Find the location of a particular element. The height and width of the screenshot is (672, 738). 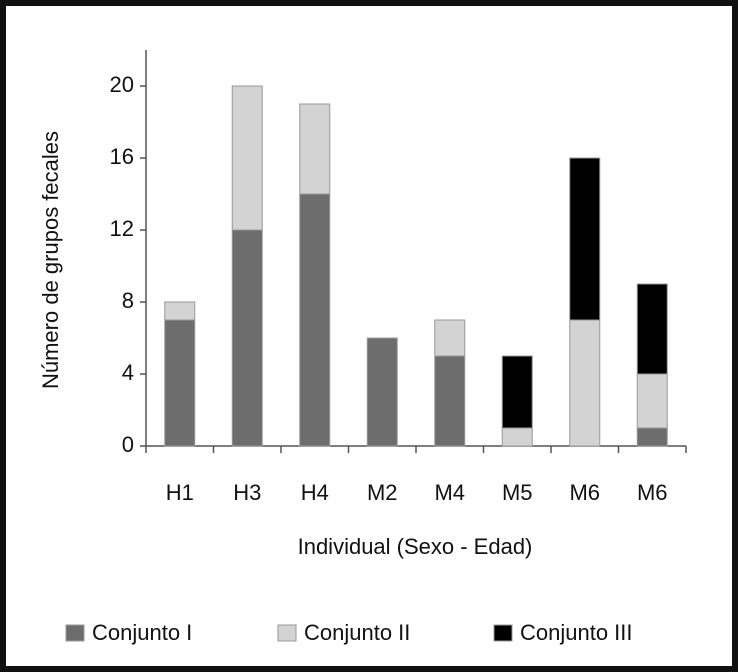

y-axis-label: Número de grupos fecales is located at coordinates (50, 260).